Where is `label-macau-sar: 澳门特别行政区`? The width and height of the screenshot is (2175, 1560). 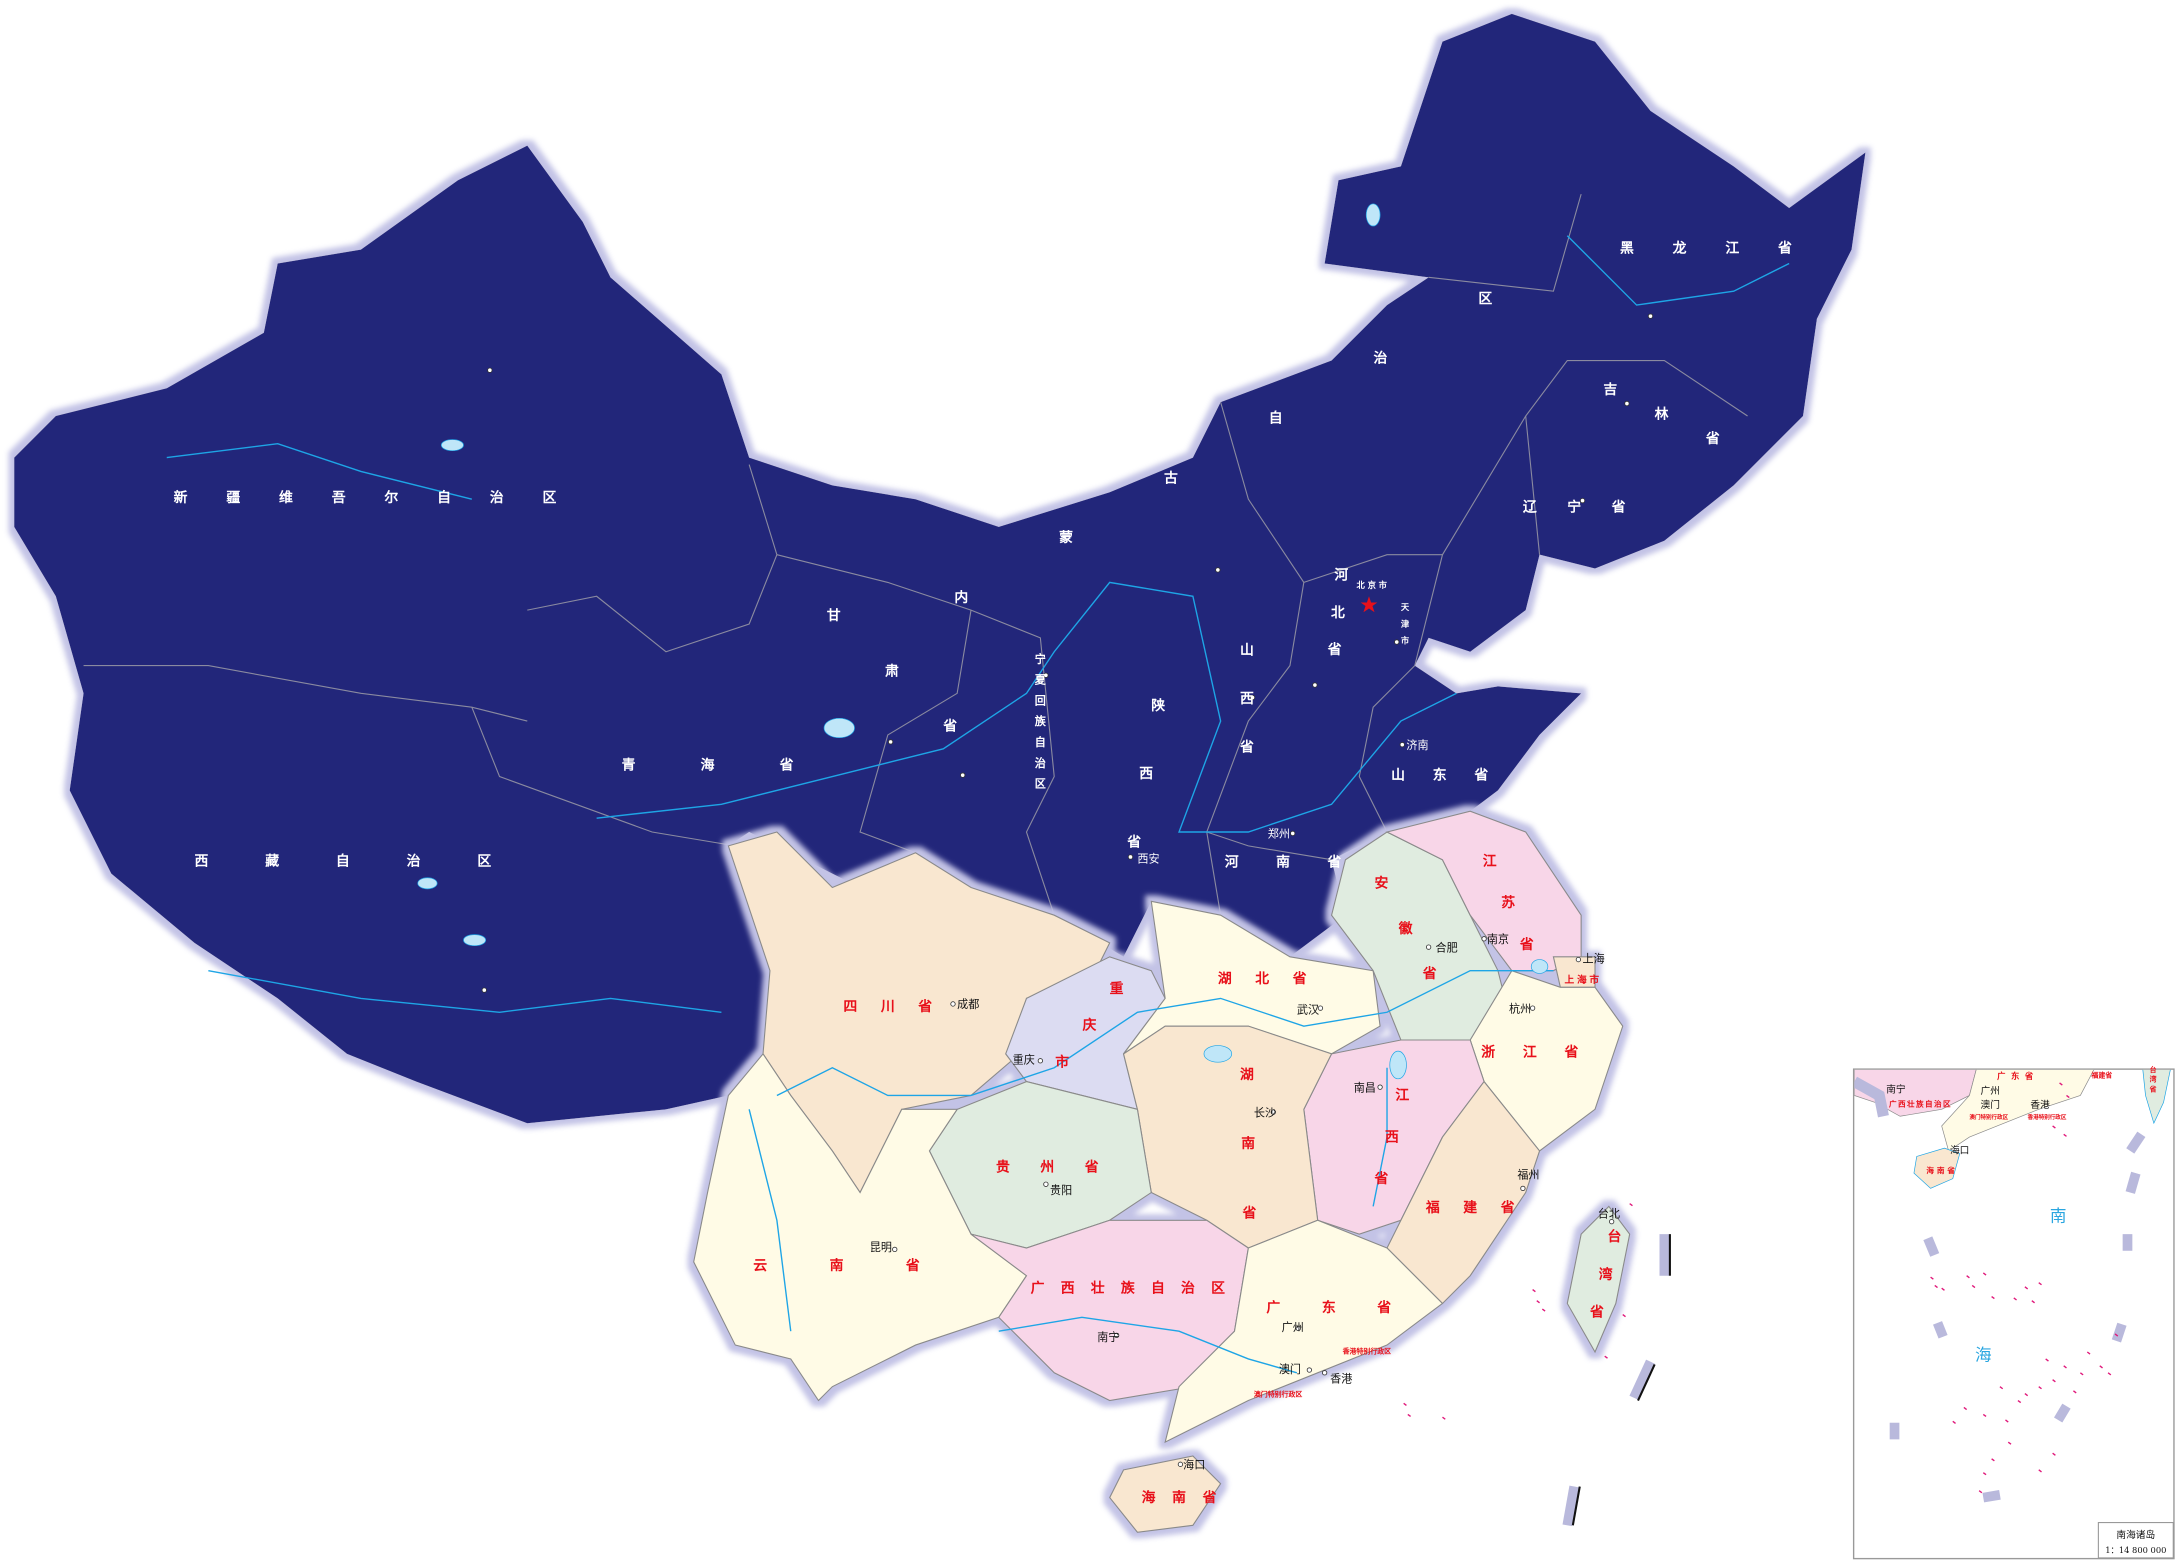 label-macau-sar: 澳门特别行政区 is located at coordinates (1278, 1393).